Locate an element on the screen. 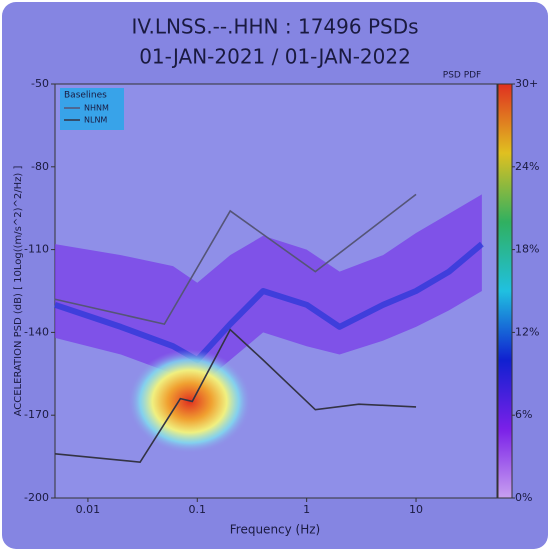  y-tick-label: -50 is located at coordinates (40, 83).